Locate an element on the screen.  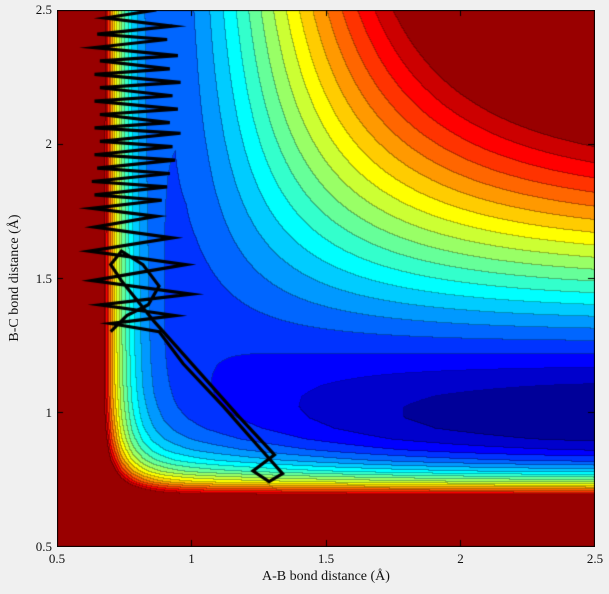
y-tick-label: 2 is located at coordinates (49, 144).